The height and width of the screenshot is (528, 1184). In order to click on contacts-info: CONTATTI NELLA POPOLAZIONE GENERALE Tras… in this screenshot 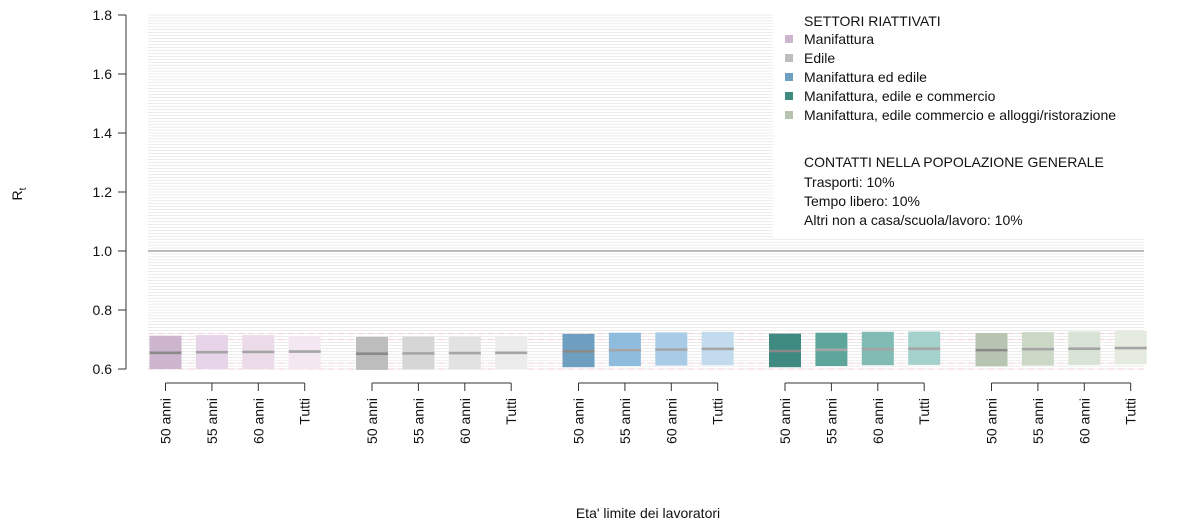, I will do `click(954, 191)`.